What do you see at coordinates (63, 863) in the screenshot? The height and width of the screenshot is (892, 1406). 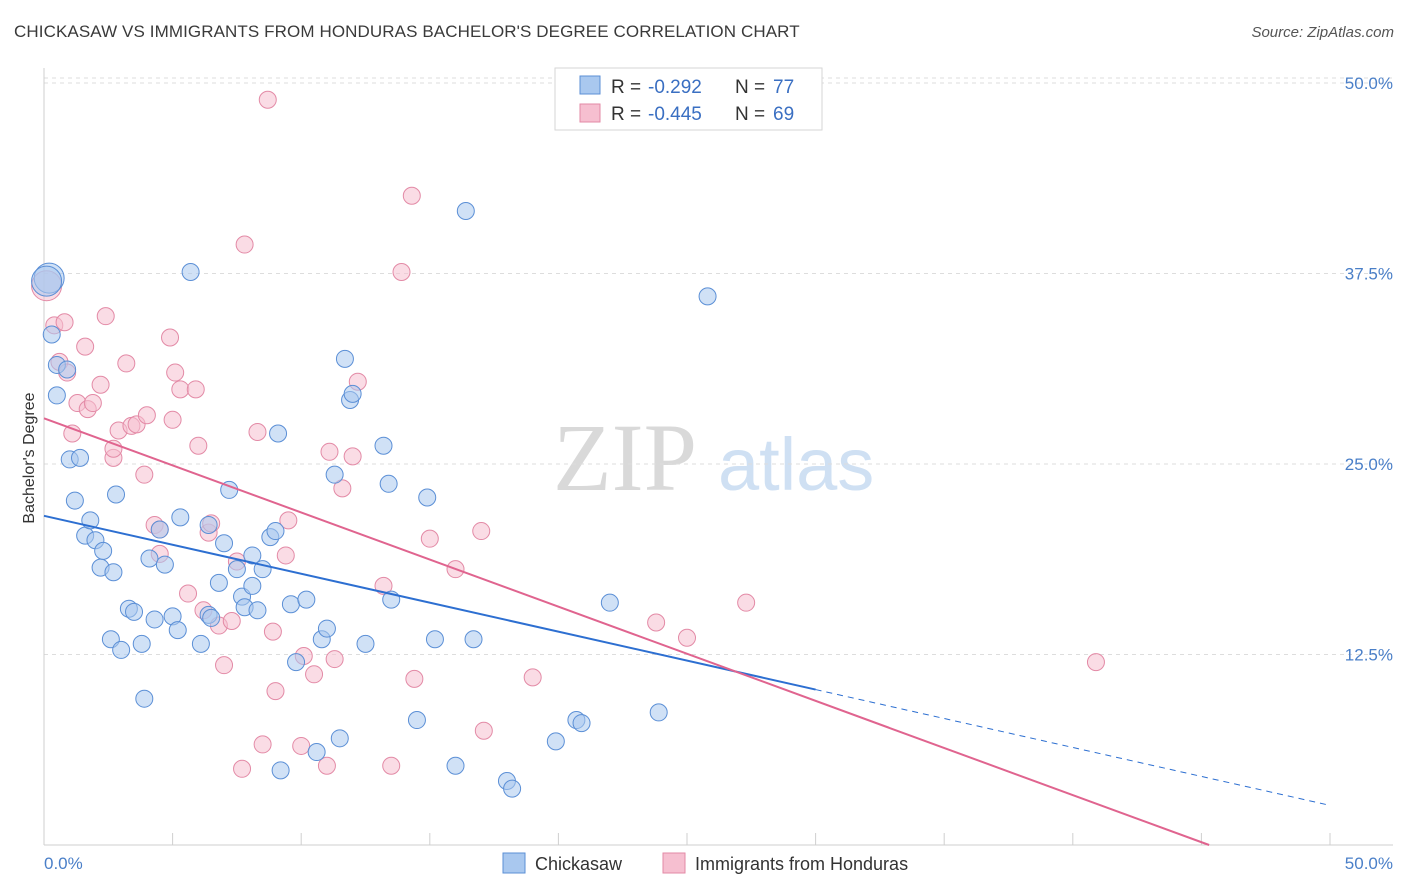 I see `x-tick-label-min: 0.0%` at bounding box center [63, 863].